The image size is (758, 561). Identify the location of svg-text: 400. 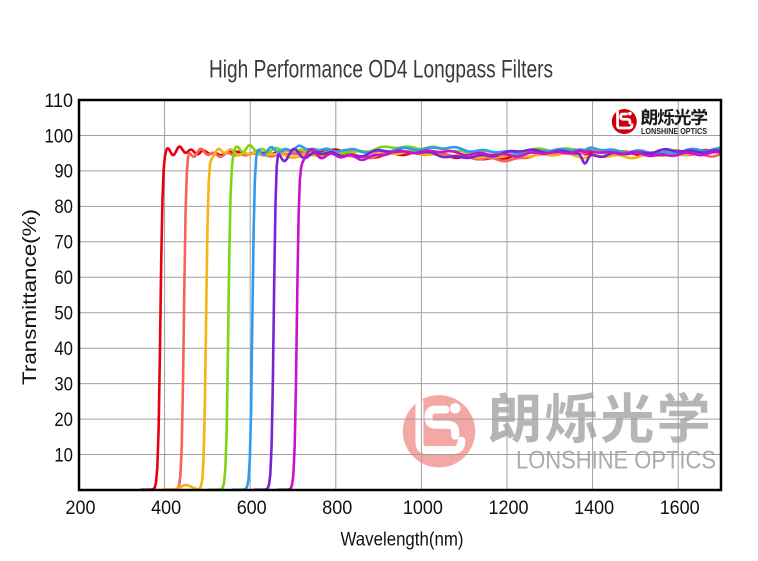
(166, 508).